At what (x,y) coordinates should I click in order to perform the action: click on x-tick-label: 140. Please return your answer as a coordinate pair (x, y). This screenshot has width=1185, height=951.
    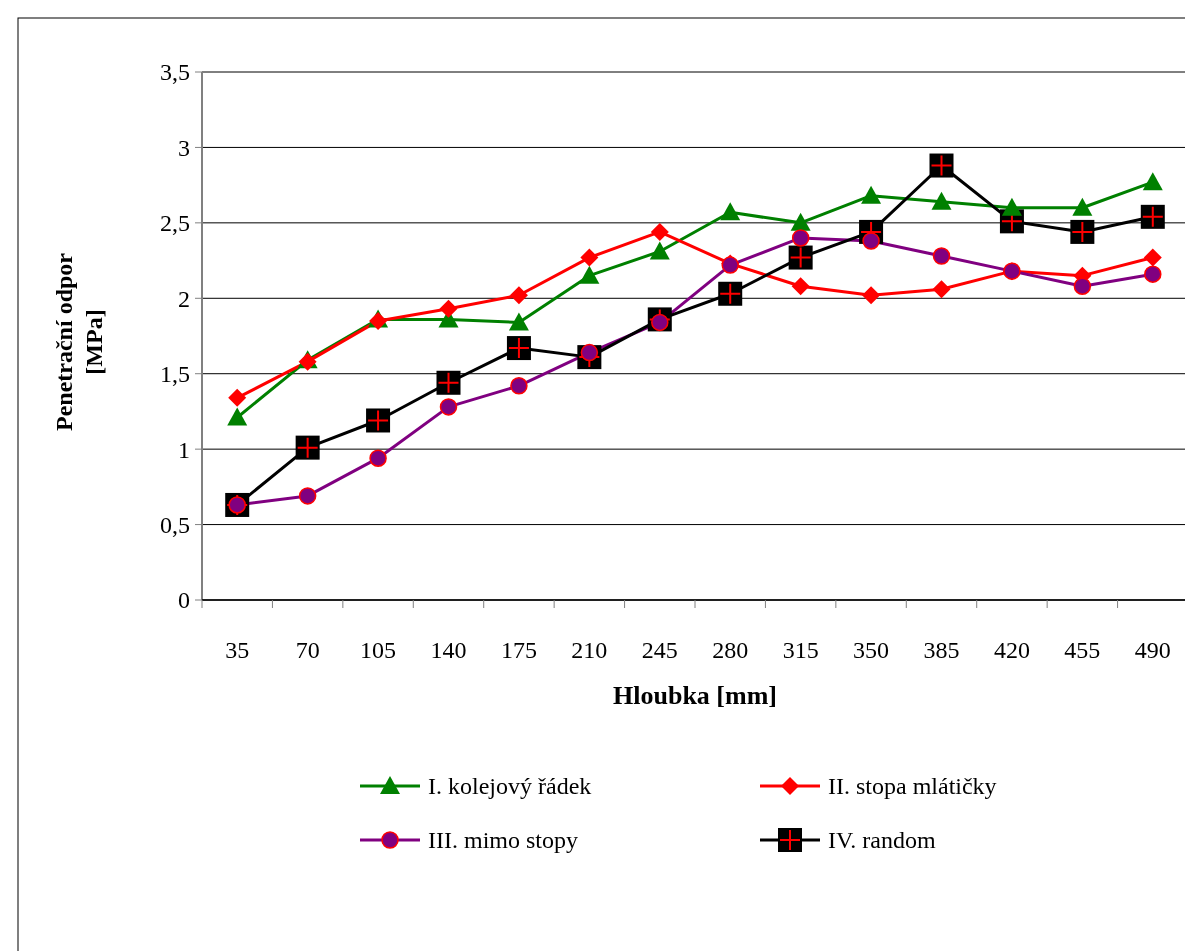
    Looking at the image, I should click on (448, 650).